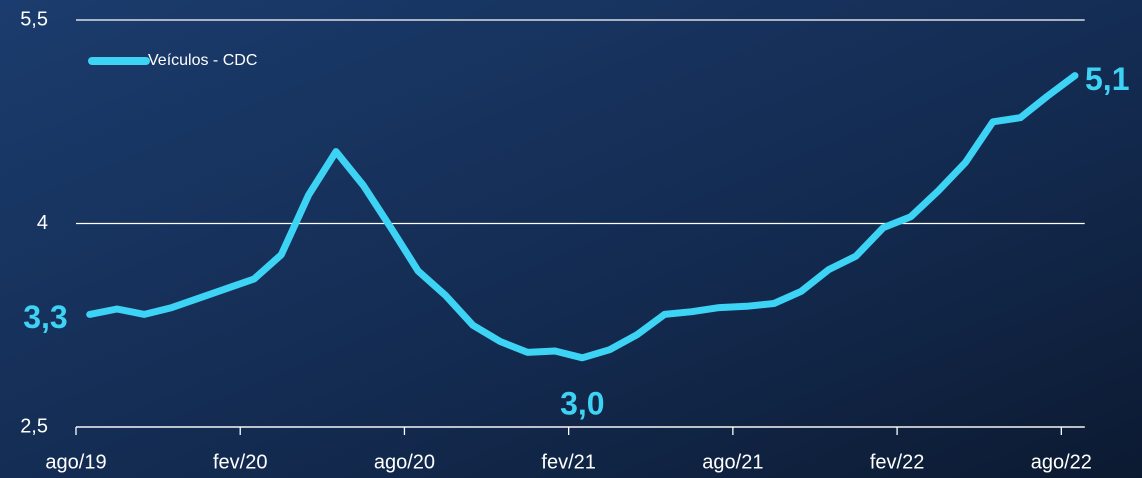  What do you see at coordinates (1107, 79) in the screenshot?
I see `value-label: 5,1` at bounding box center [1107, 79].